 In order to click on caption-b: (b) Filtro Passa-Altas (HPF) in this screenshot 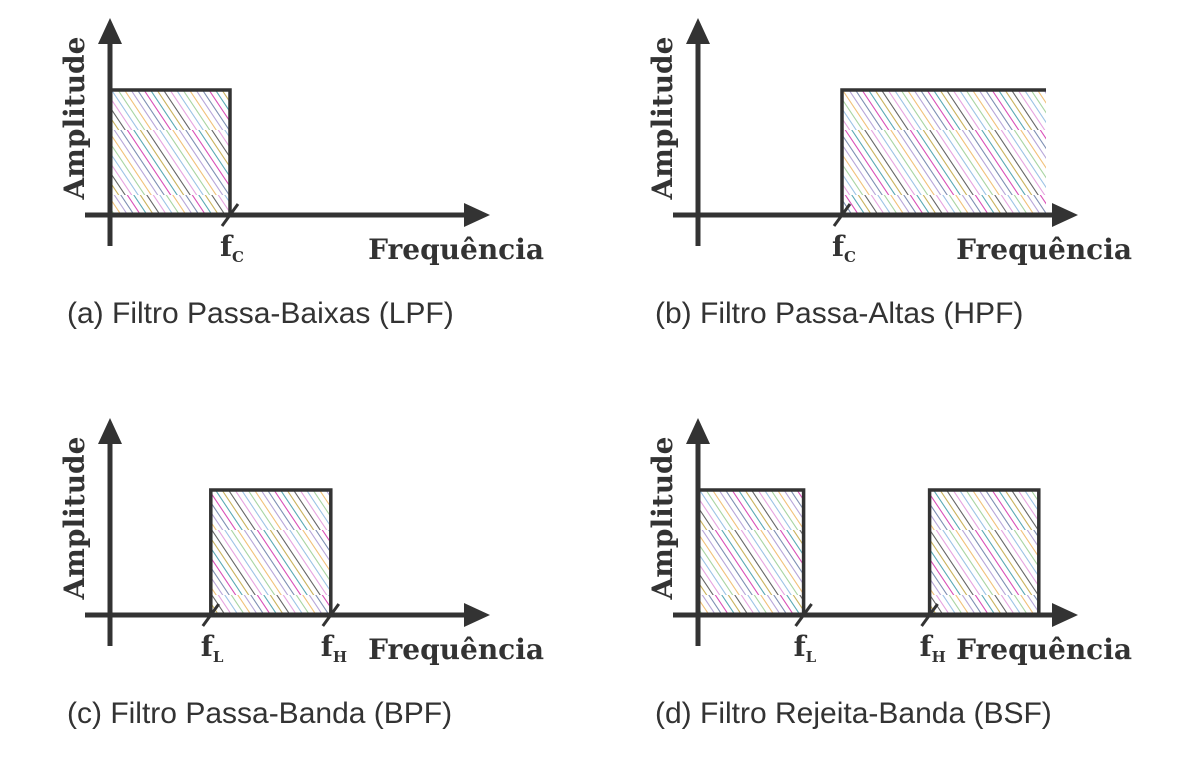, I will do `click(839, 313)`.